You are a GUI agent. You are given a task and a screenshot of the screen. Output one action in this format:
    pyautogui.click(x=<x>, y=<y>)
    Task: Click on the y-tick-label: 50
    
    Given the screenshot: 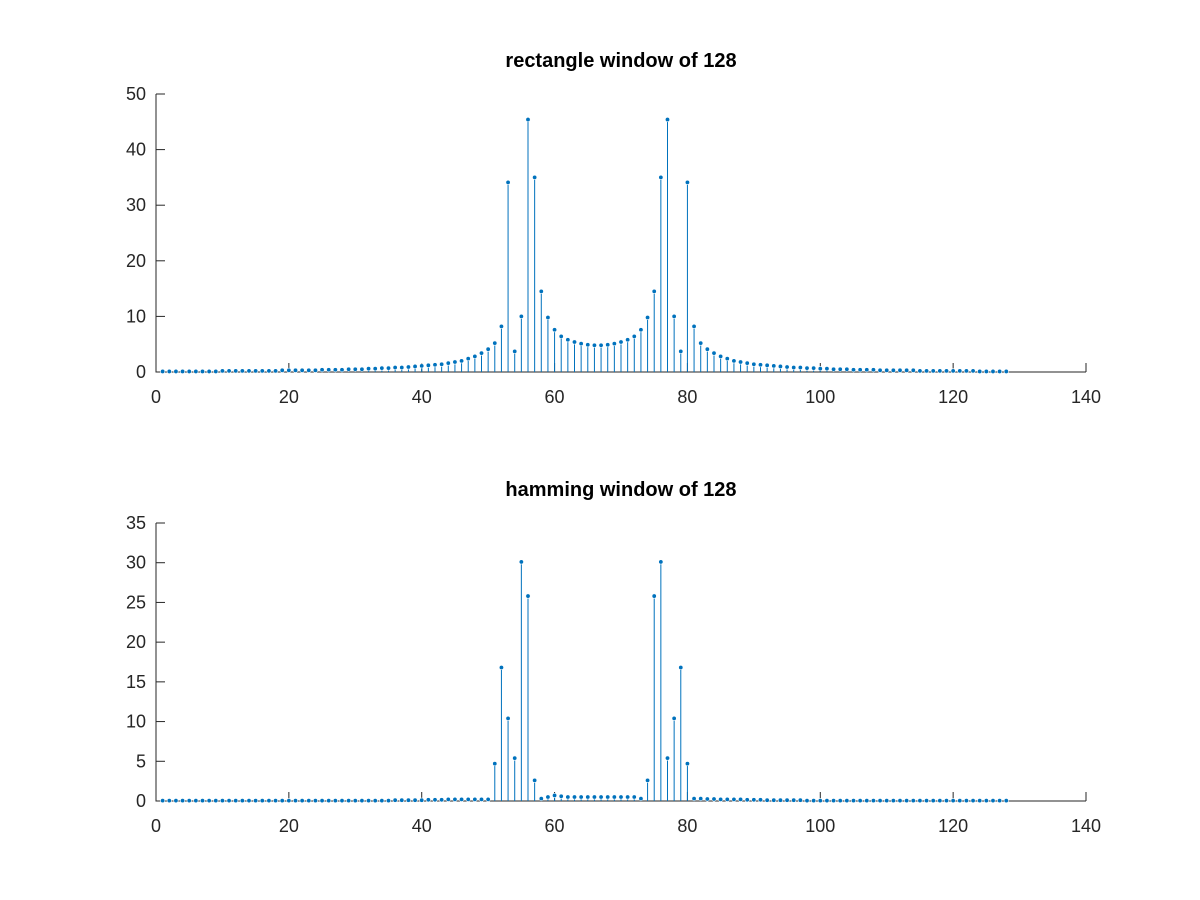 What is the action you would take?
    pyautogui.click(x=136, y=94)
    